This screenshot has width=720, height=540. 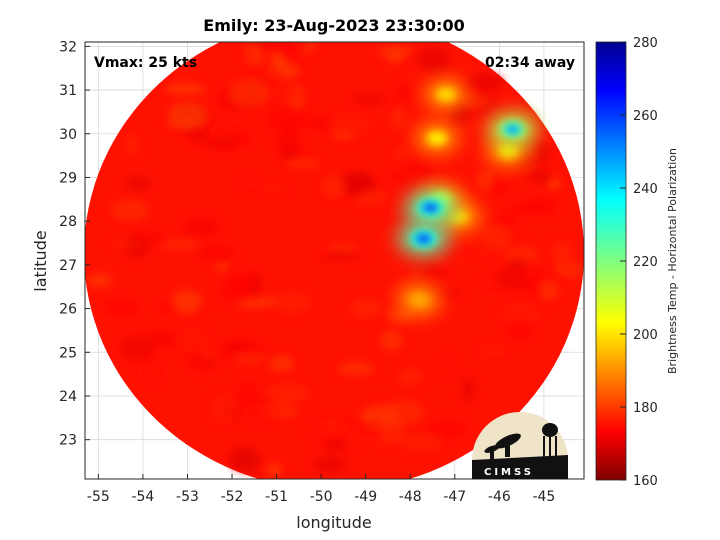 What do you see at coordinates (468, 197) in the screenshot?
I see `convection-features` at bounding box center [468, 197].